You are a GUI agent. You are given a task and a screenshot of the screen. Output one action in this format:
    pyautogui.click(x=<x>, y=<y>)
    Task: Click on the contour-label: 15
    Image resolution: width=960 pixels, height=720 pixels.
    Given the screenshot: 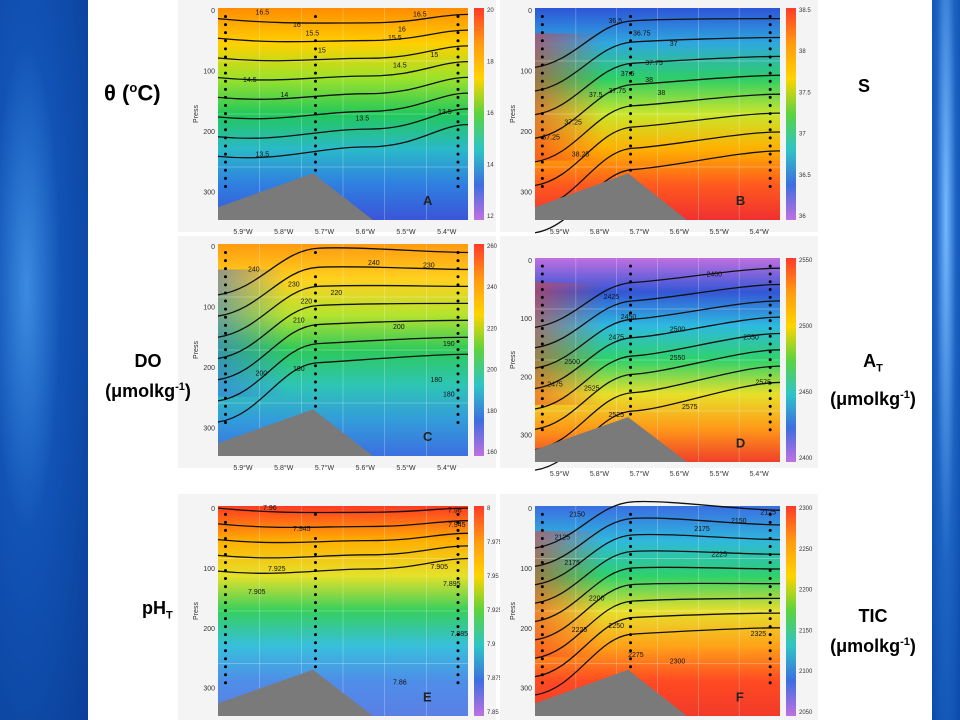 What is the action you would take?
    pyautogui.click(x=322, y=51)
    